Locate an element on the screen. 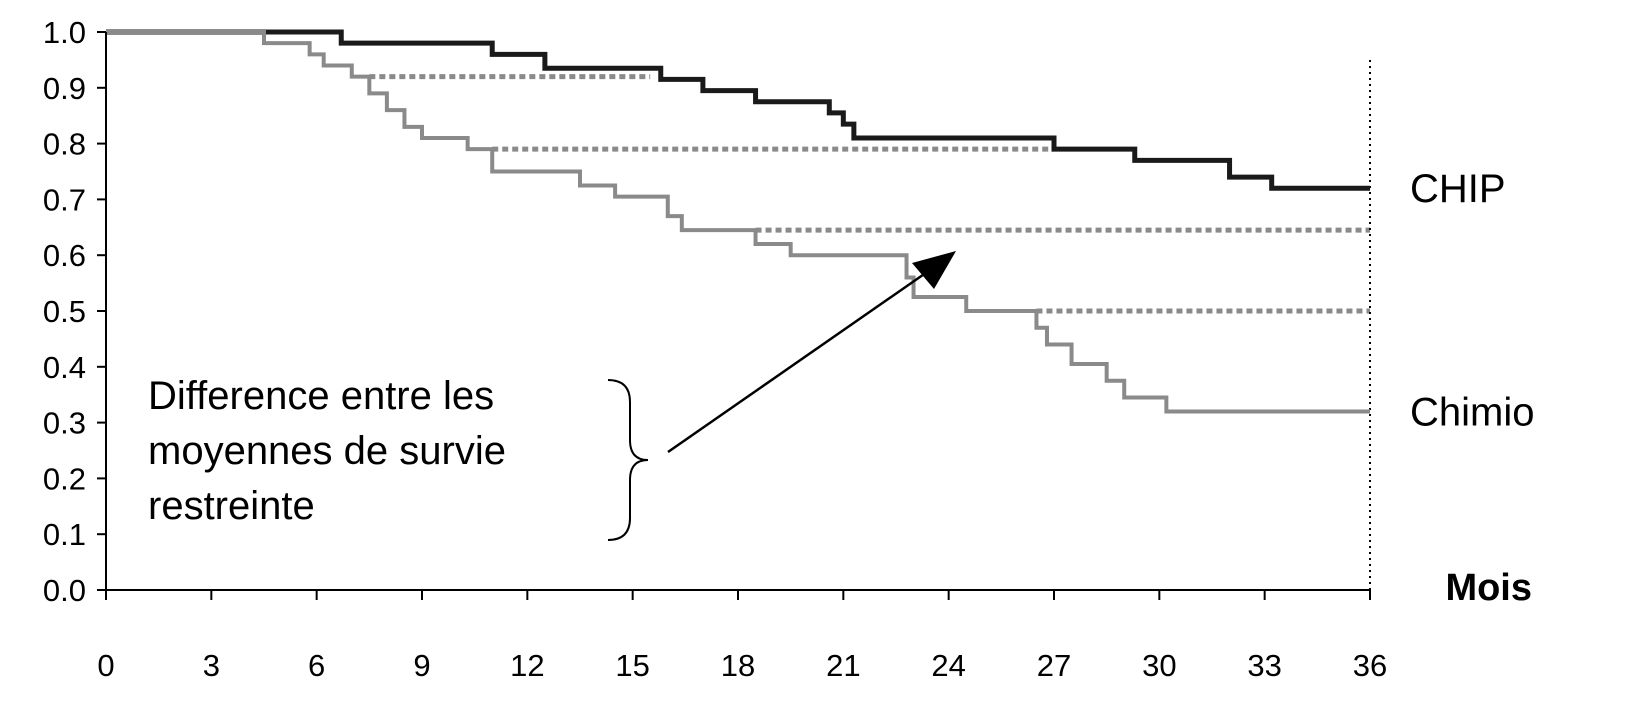 This screenshot has width=1652, height=701. annotation-text-line-0: Difference entre les is located at coordinates (321, 396).